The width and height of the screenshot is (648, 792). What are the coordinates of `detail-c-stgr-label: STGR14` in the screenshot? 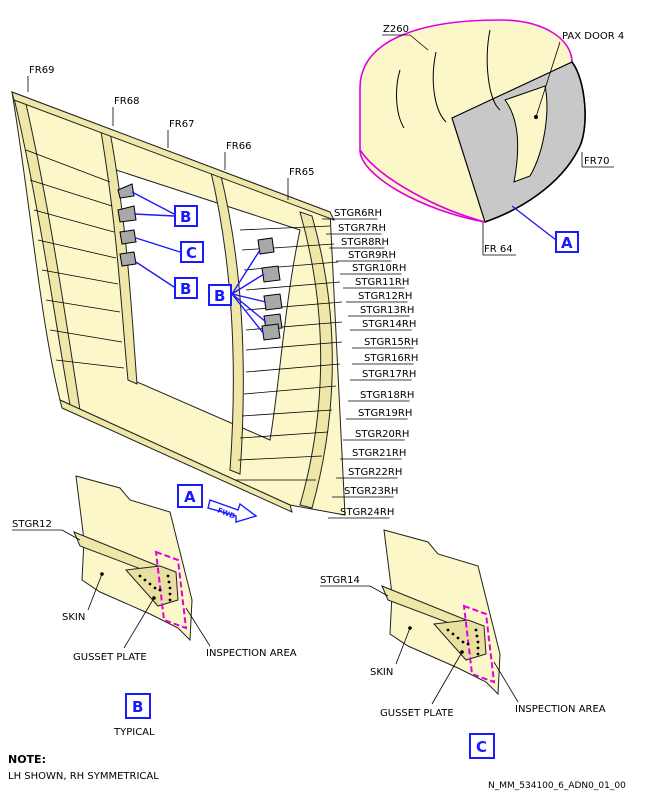 It's located at (340, 580).